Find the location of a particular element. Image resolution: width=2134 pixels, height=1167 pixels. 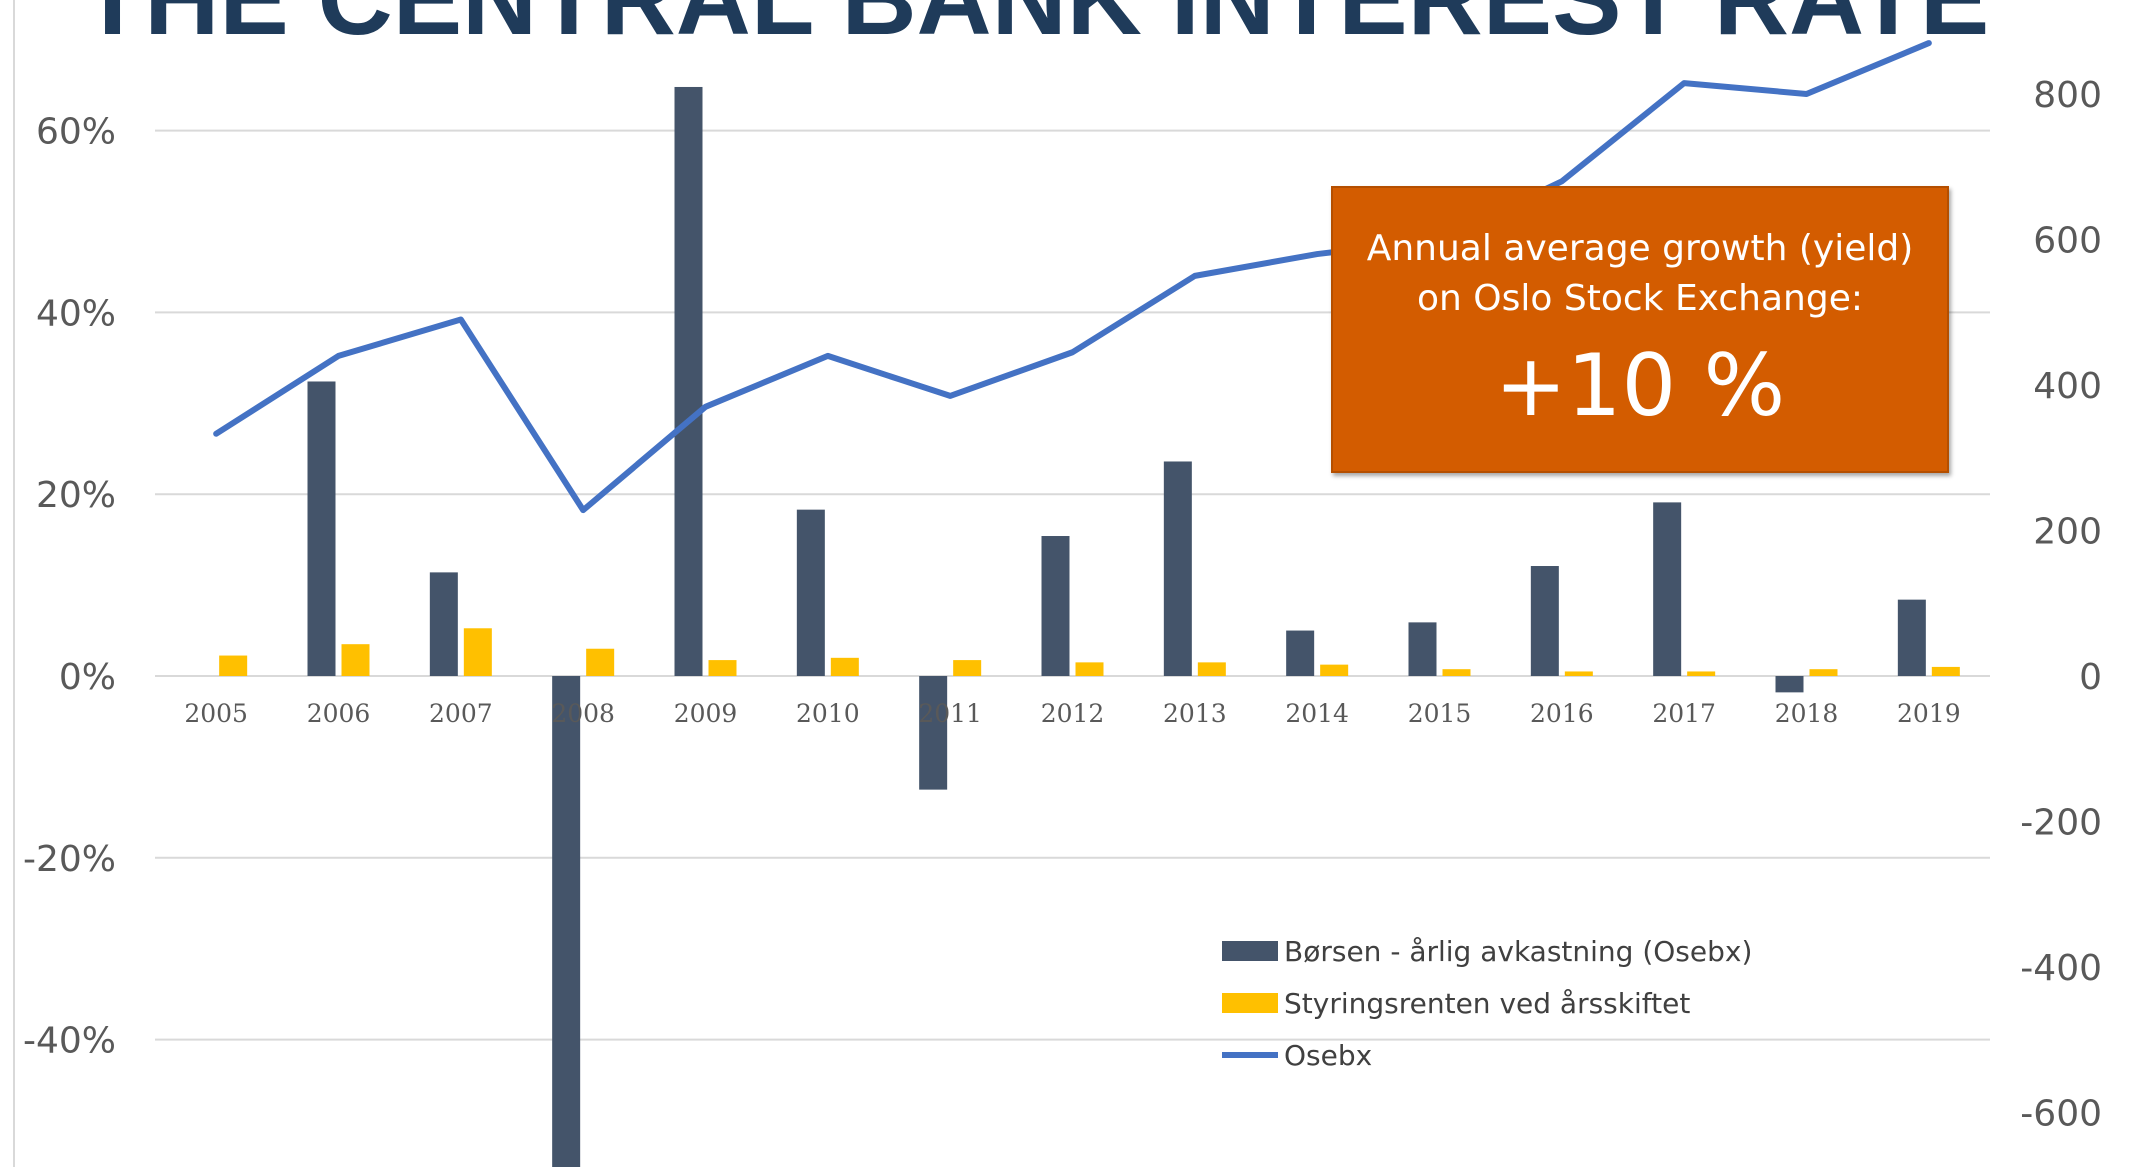

return-bar-2007 is located at coordinates (443, 624).